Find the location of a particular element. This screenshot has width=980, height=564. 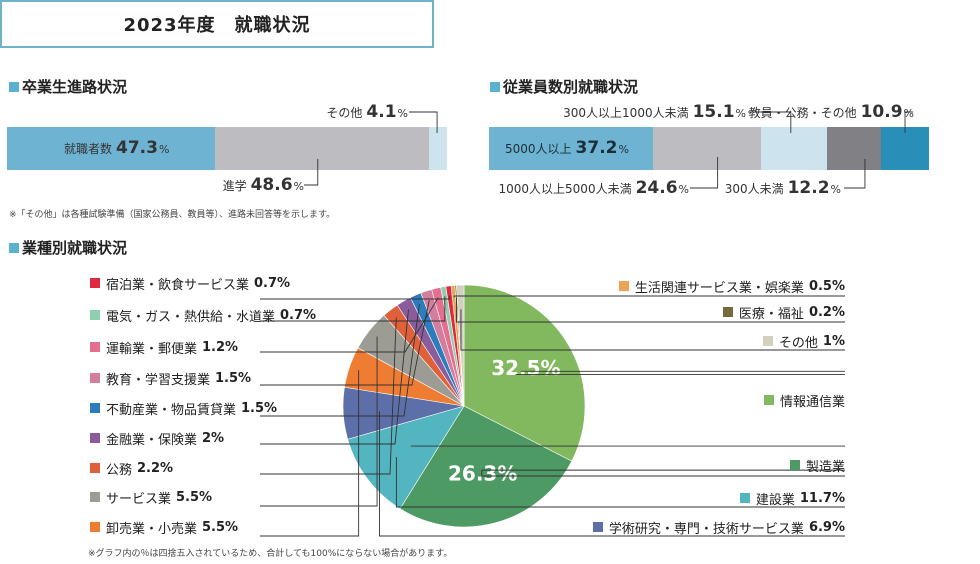

bar-label-value: 10.9 is located at coordinates (881, 112).